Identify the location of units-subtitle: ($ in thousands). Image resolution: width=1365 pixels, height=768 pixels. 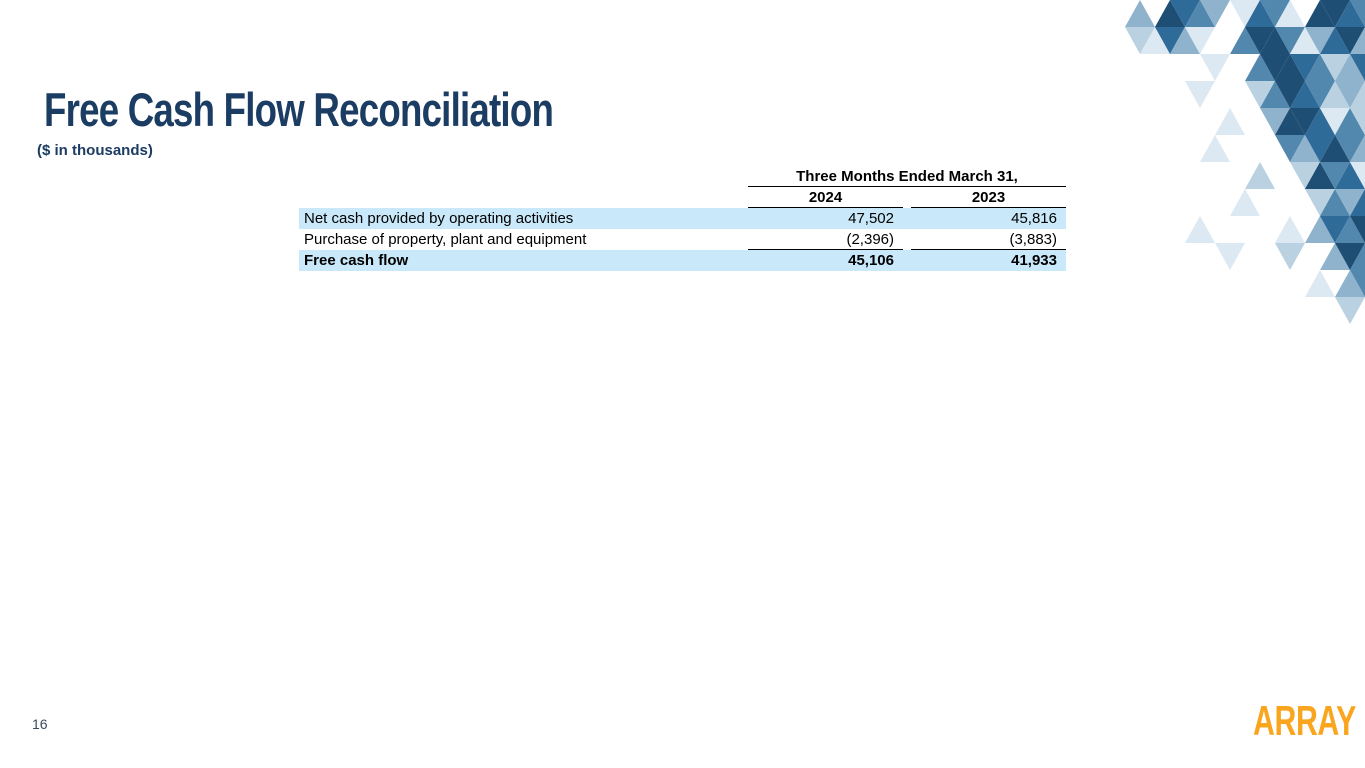
(95, 150).